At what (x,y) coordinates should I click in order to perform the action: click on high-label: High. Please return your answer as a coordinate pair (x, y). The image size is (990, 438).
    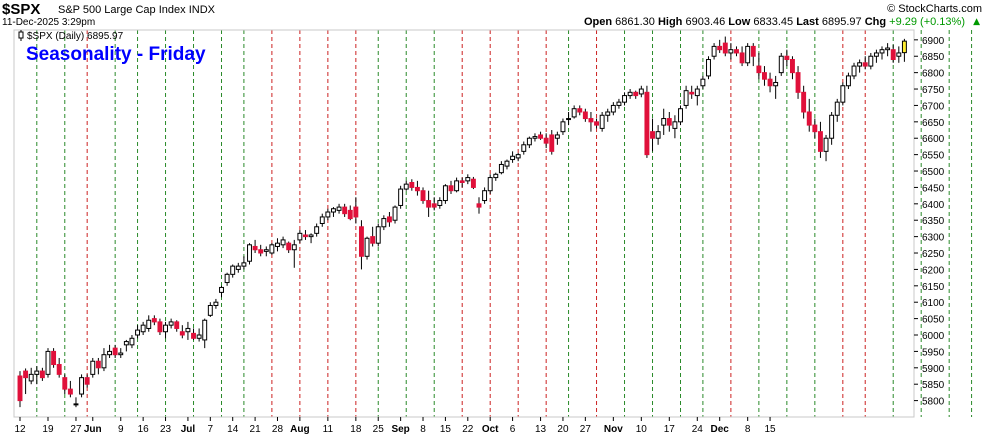
    Looking at the image, I should click on (670, 22).